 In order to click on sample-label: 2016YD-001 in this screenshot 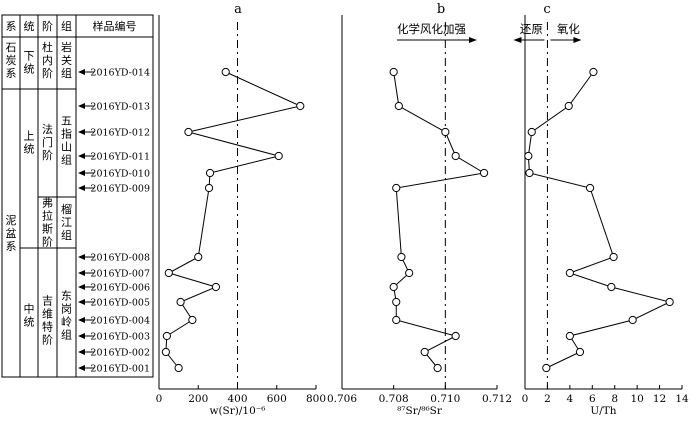, I will do `click(120, 369)`.